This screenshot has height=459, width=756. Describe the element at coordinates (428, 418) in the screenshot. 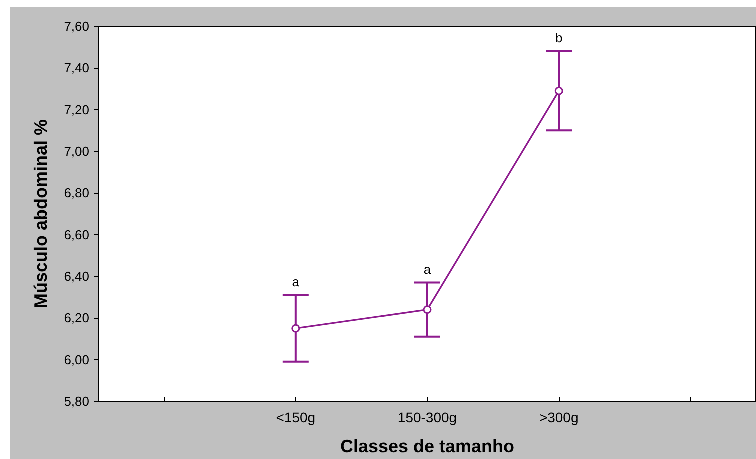

I see `x-tick-label: 150-300g` at that location.